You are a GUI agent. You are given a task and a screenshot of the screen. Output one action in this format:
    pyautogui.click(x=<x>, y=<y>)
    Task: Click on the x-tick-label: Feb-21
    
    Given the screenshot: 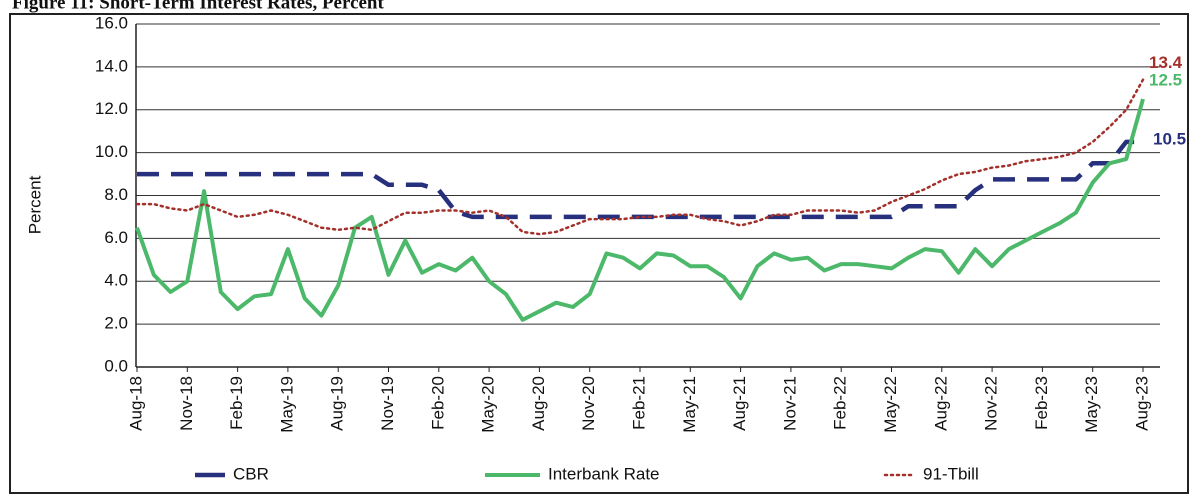 What is the action you would take?
    pyautogui.click(x=638, y=403)
    